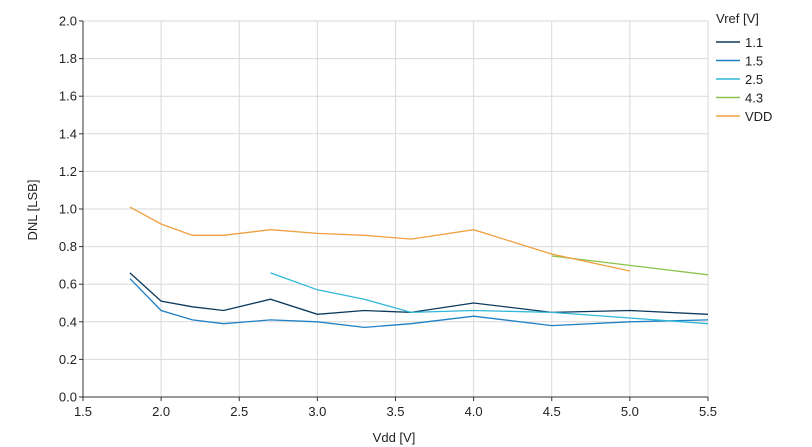  What do you see at coordinates (161, 411) in the screenshot?
I see `x-tick-label: 2.0` at bounding box center [161, 411].